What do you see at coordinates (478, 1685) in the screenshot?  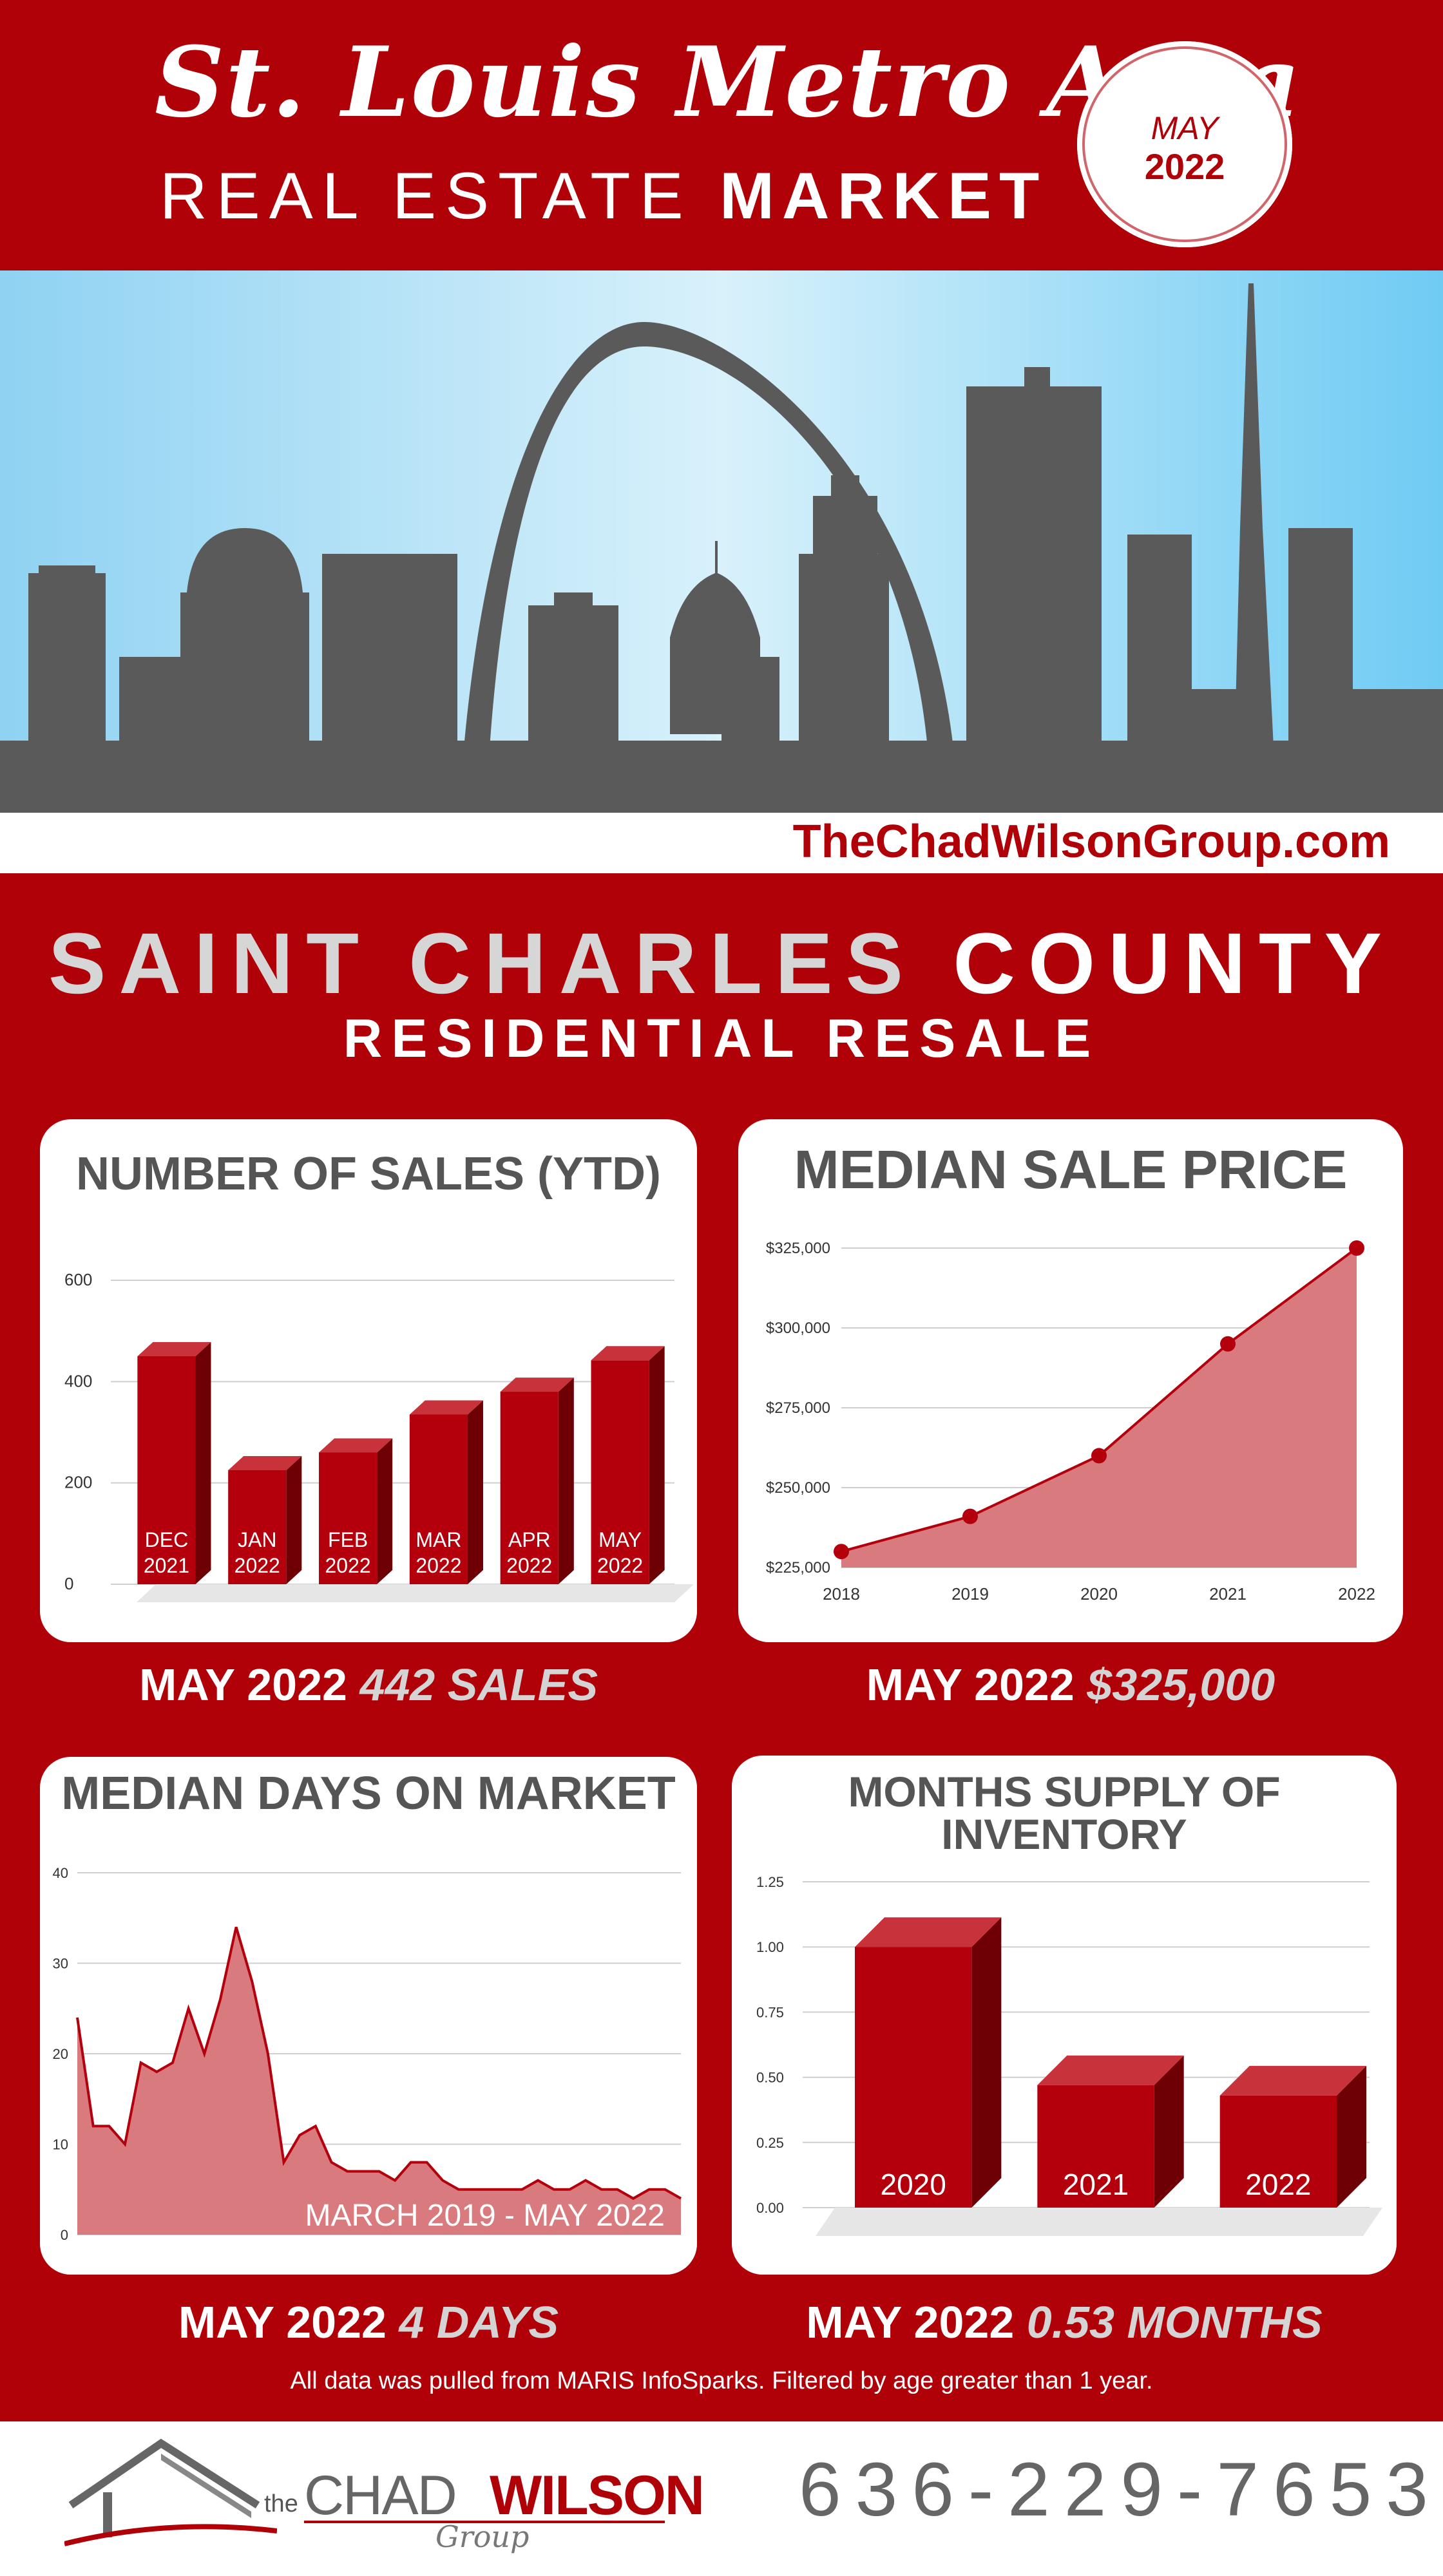 I see `sales-stat-value: 442 SALES` at bounding box center [478, 1685].